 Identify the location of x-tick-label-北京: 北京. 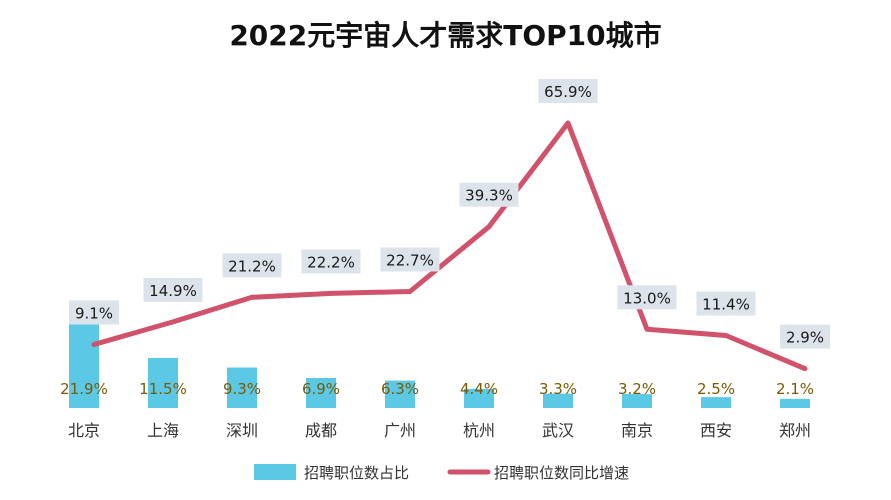
(84, 430).